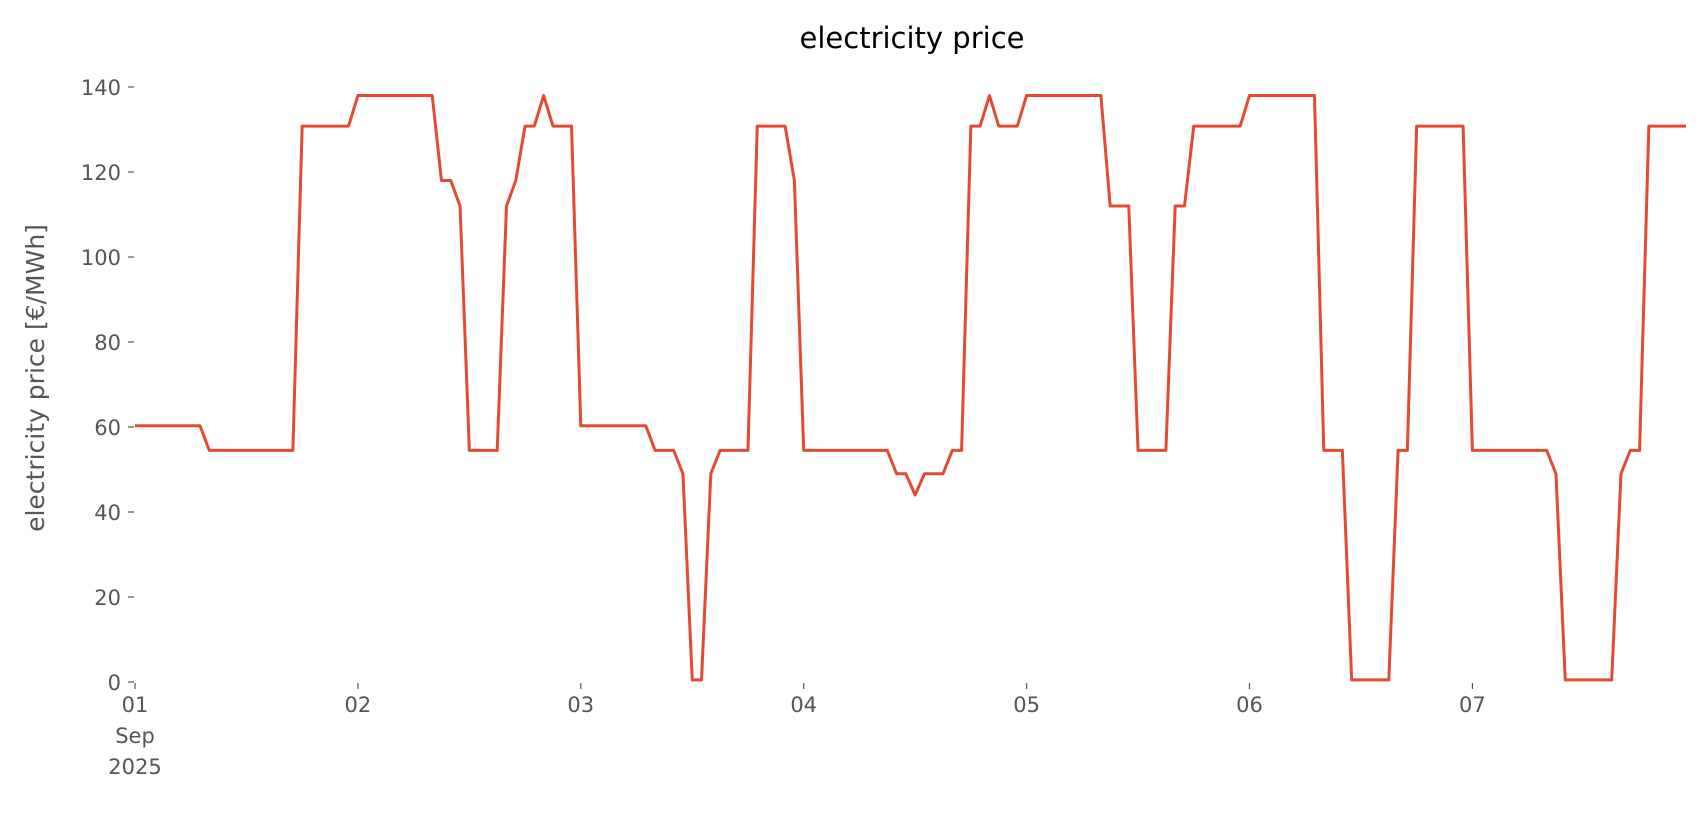 Image resolution: width=1706 pixels, height=815 pixels. I want to click on chart-title: electricity price, so click(912, 38).